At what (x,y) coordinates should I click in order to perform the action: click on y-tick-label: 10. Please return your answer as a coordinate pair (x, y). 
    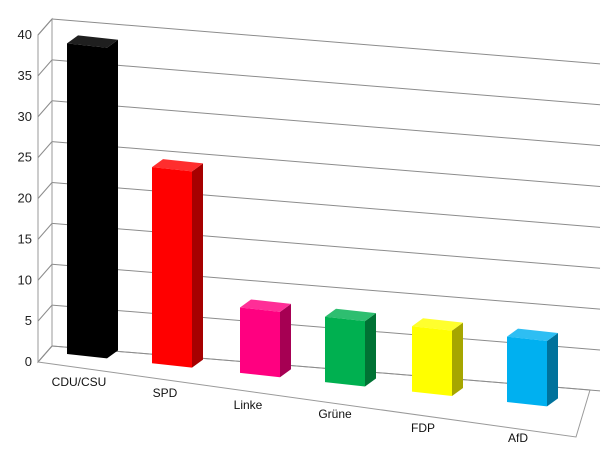
    Looking at the image, I should click on (25, 279).